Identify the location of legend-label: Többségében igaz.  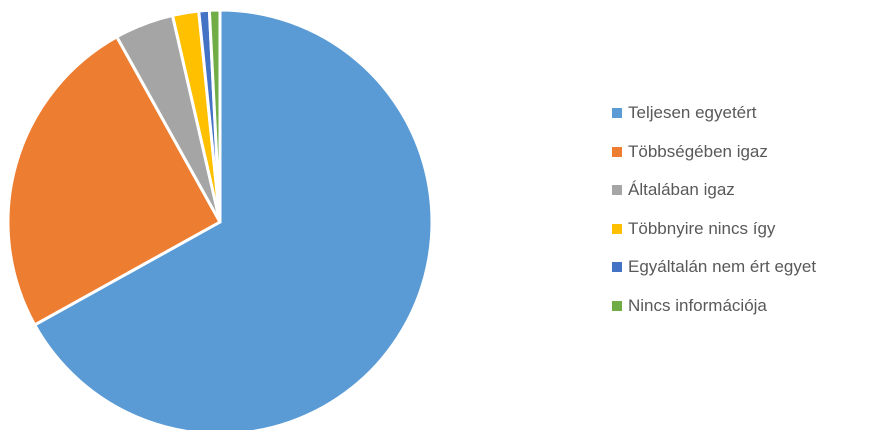
(698, 151).